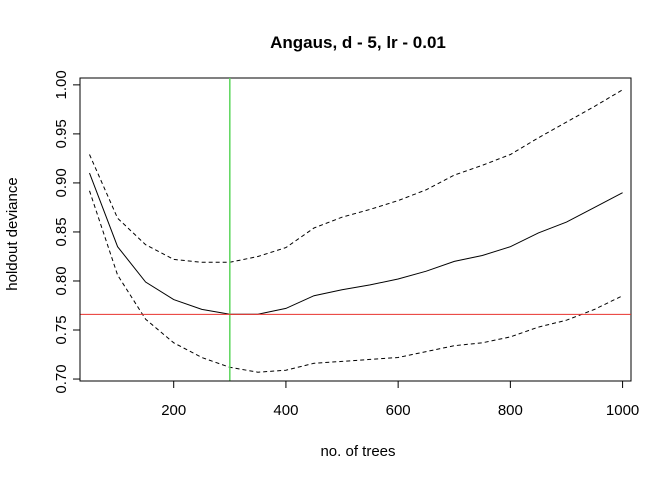 Image resolution: width=672 pixels, height=480 pixels. What do you see at coordinates (61, 280) in the screenshot?
I see `y-tick-label: 0.80` at bounding box center [61, 280].